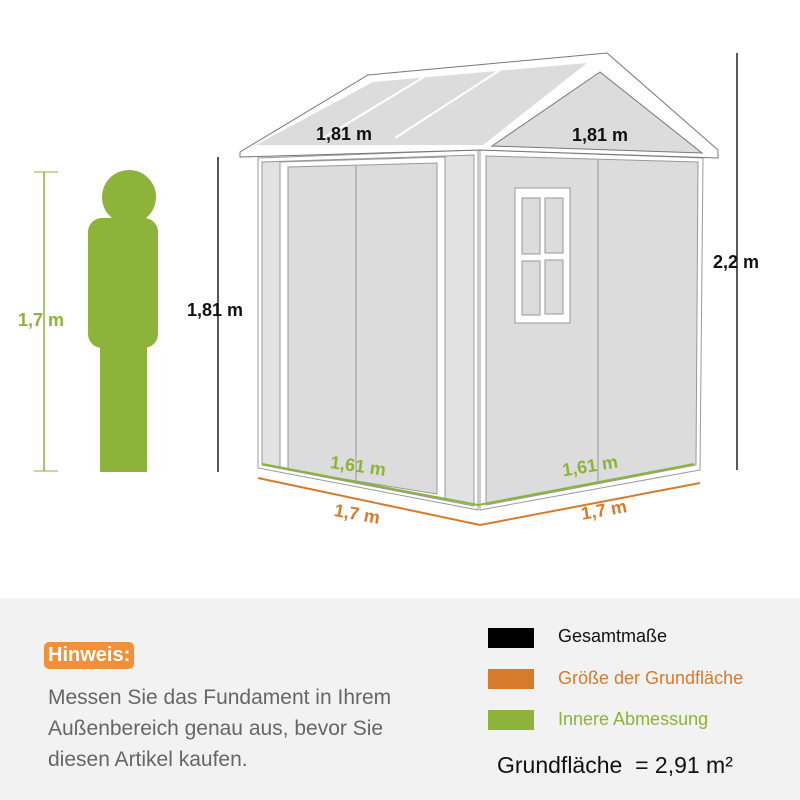  I want to click on floor-area: Grundfläche = 2,91 m², so click(615, 765).